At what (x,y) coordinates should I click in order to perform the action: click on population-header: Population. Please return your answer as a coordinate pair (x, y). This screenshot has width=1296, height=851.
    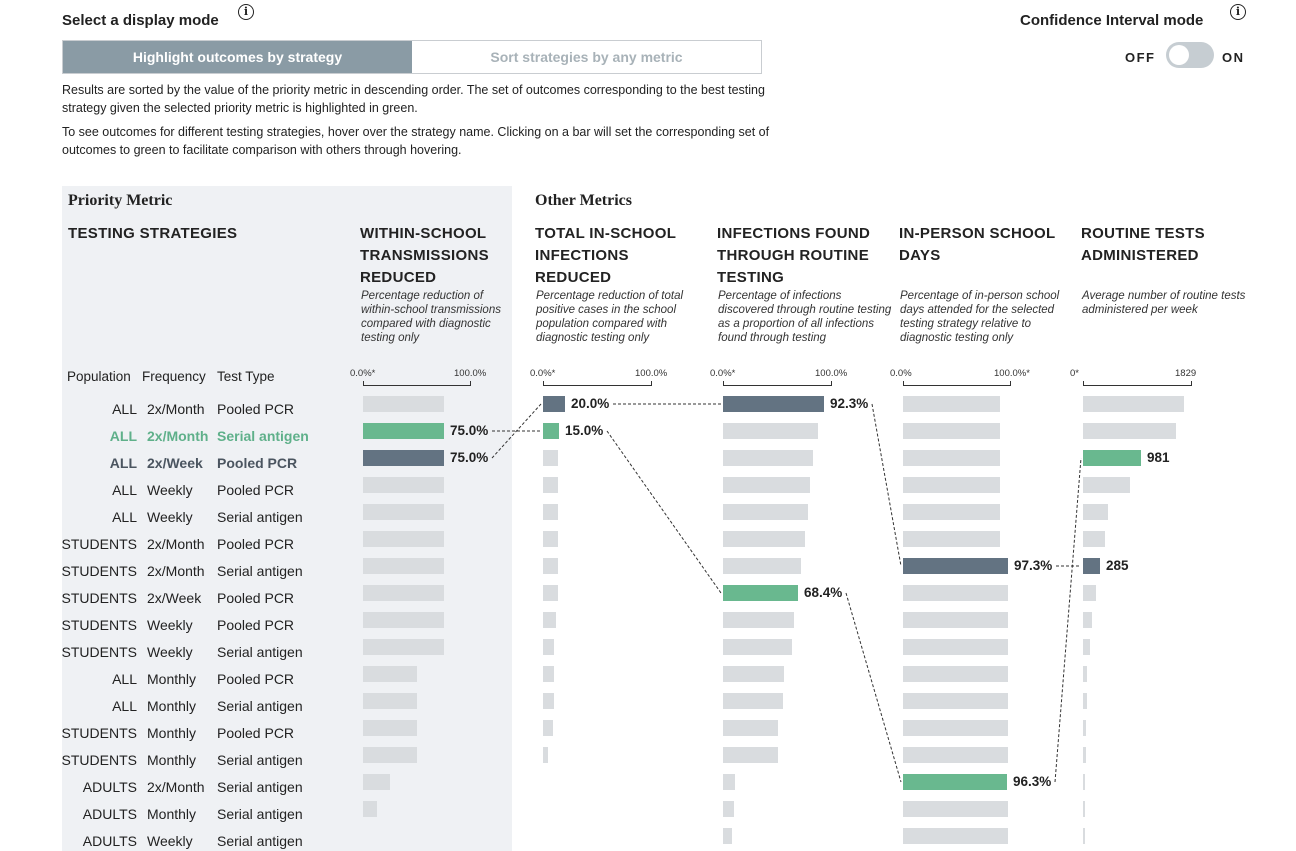
    Looking at the image, I should click on (99, 376).